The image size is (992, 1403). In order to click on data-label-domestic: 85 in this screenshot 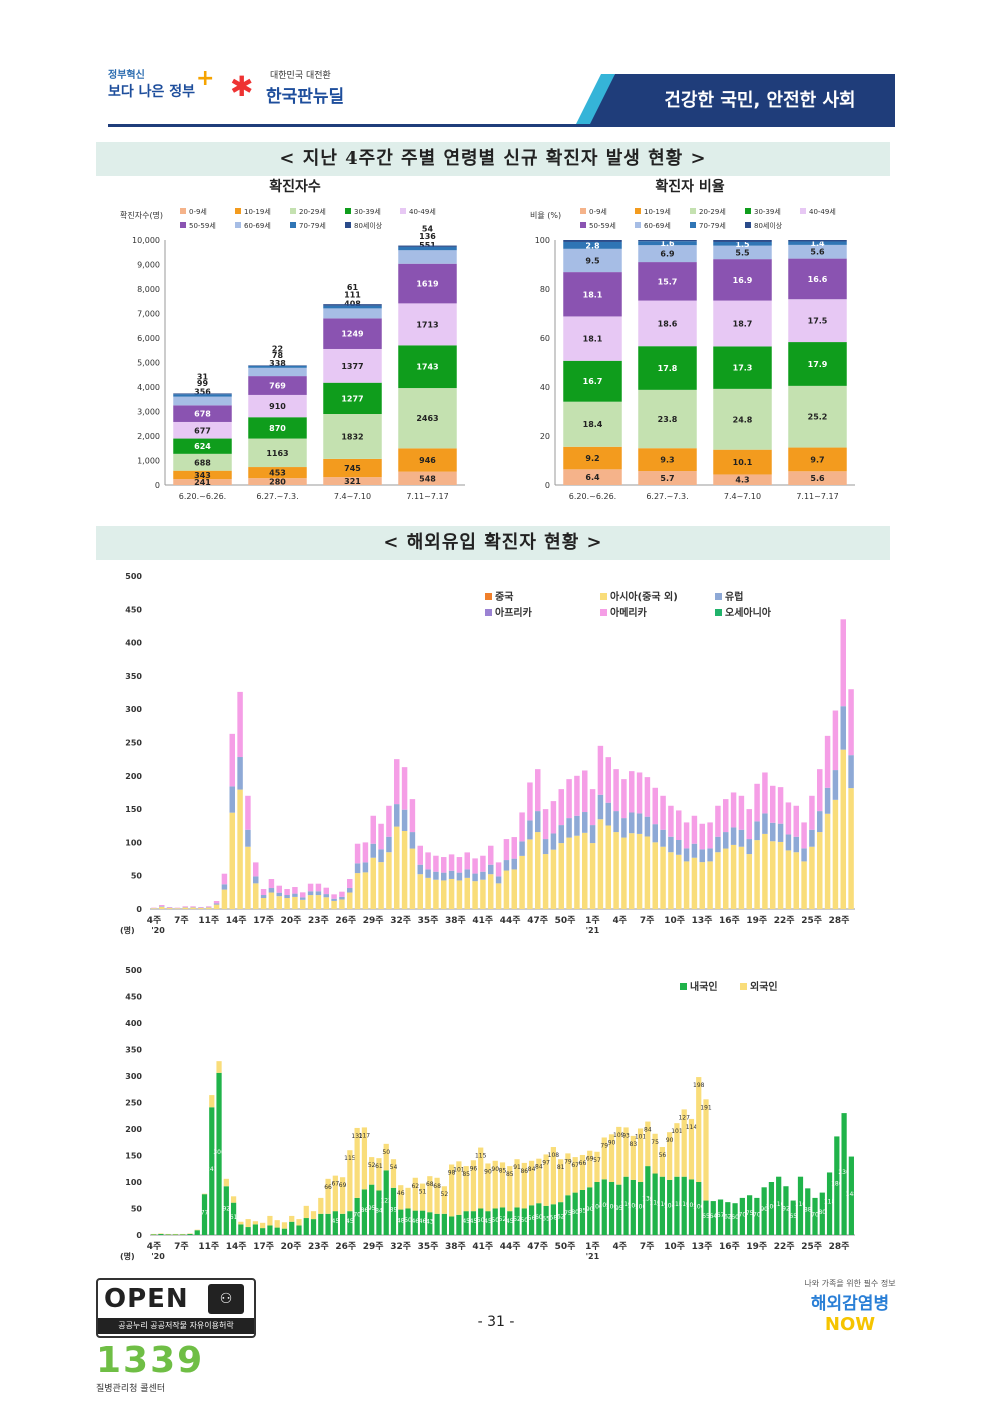, I will do `click(583, 1210)`.